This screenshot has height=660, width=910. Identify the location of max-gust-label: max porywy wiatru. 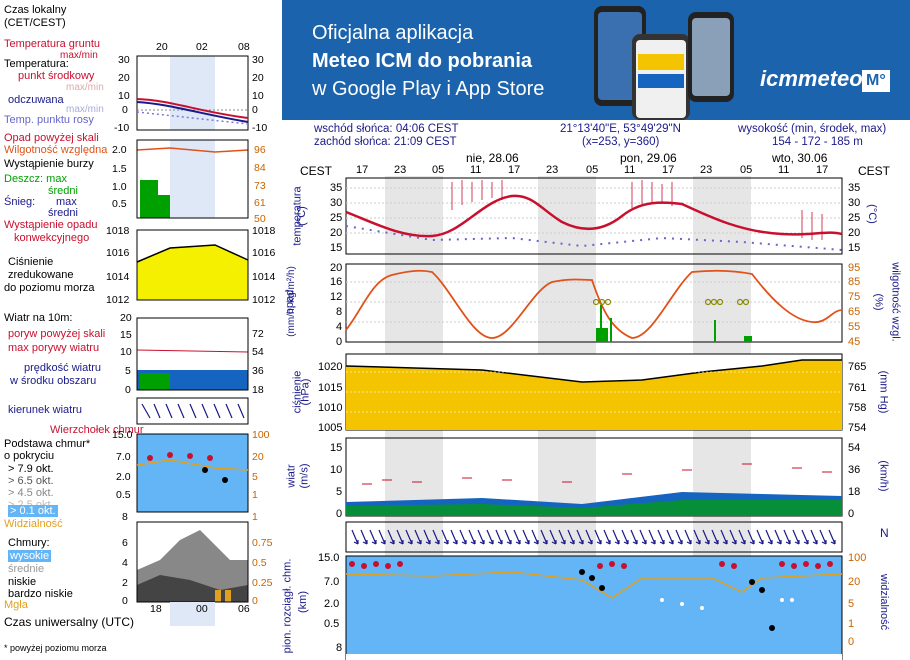
(54, 348).